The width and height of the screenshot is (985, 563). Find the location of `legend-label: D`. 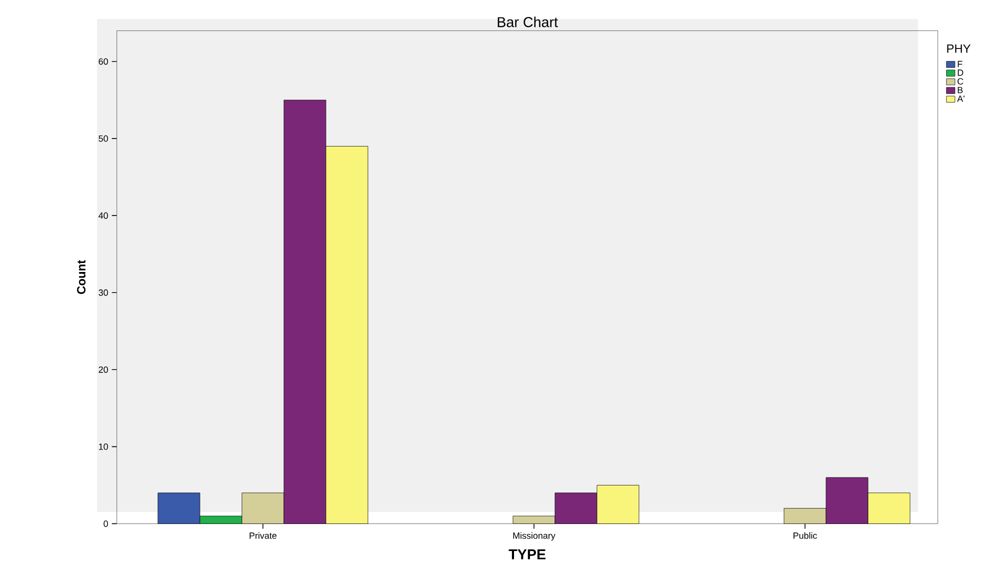

legend-label: D is located at coordinates (961, 73).